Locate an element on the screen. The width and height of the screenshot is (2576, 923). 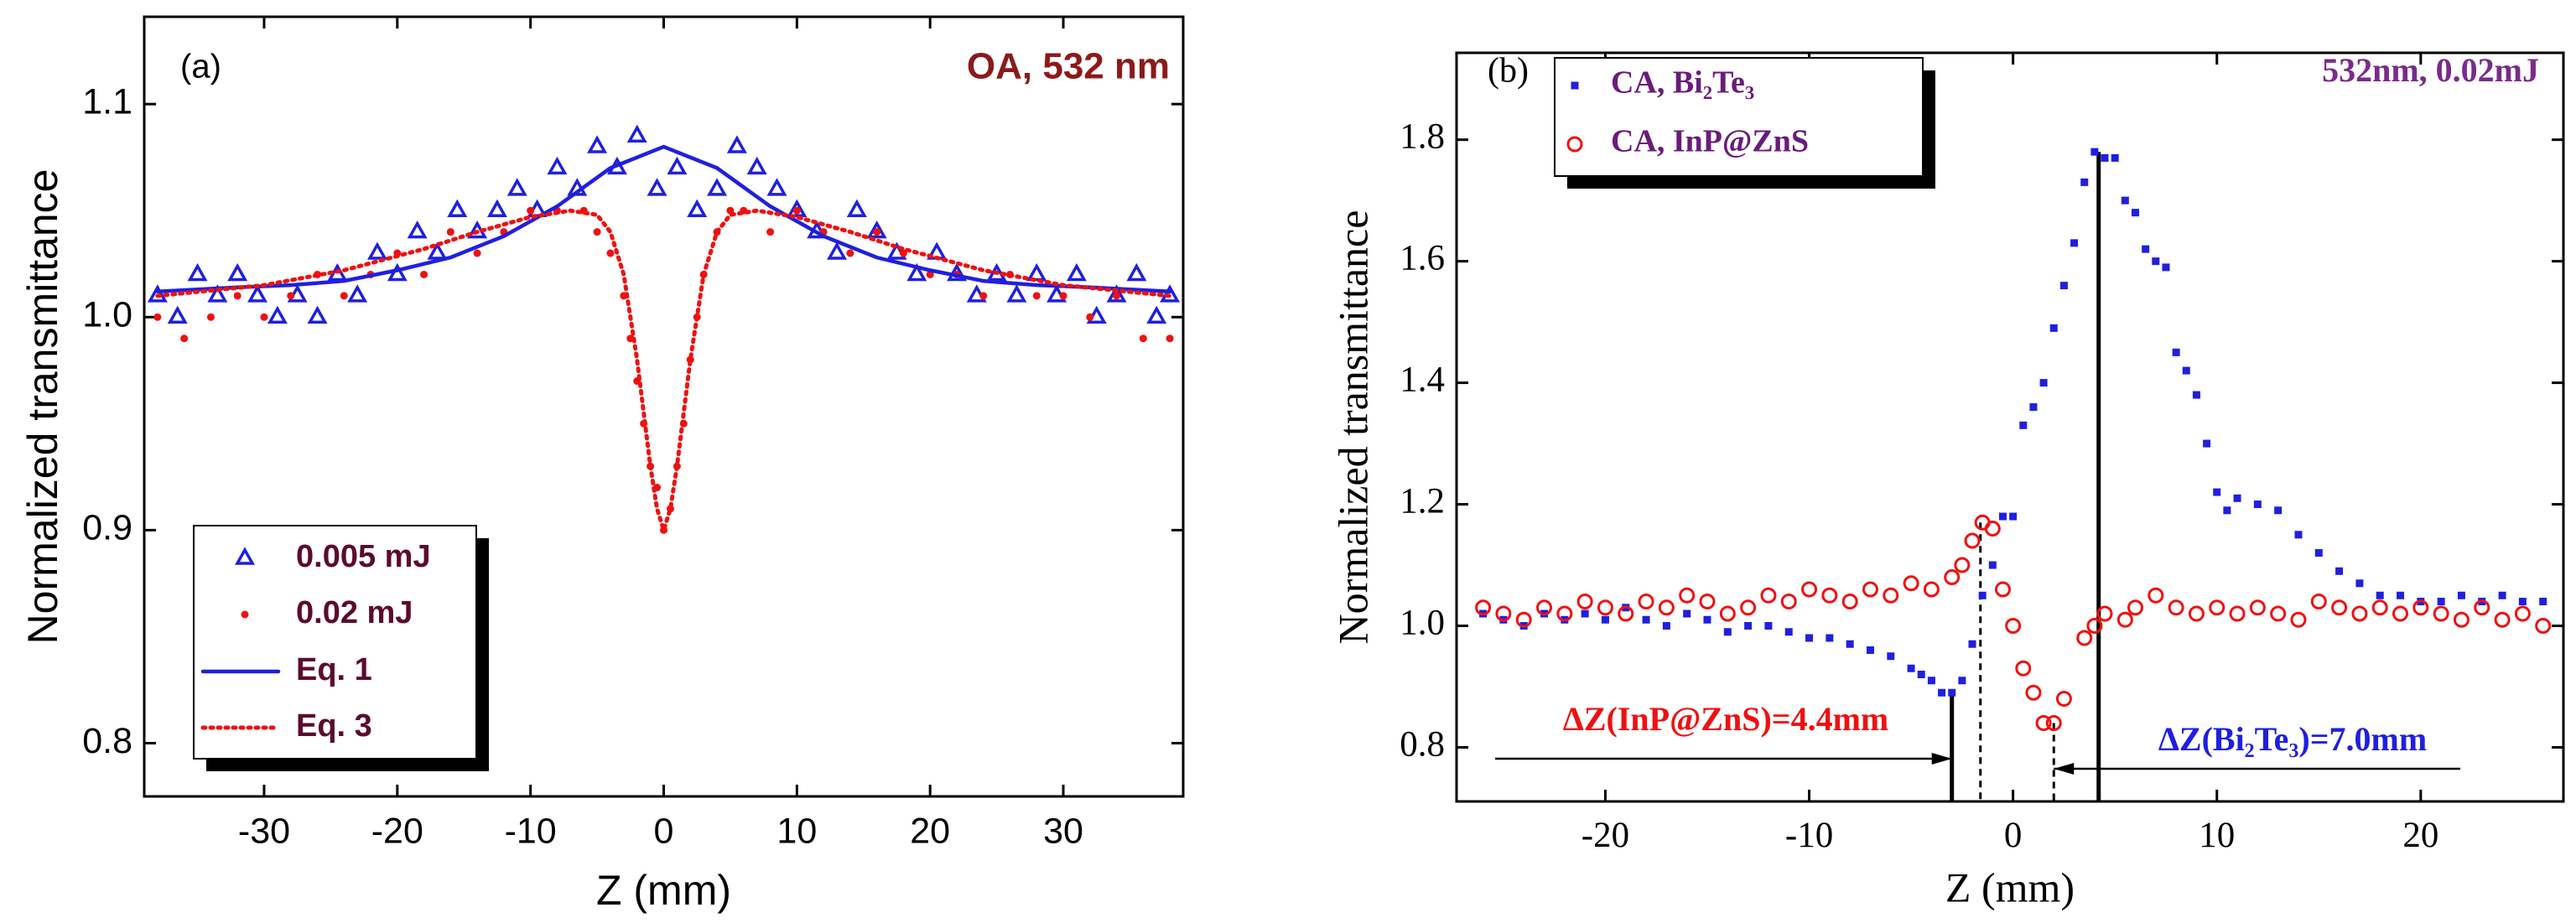
legend-label: 0.02 mJ is located at coordinates (354, 612).